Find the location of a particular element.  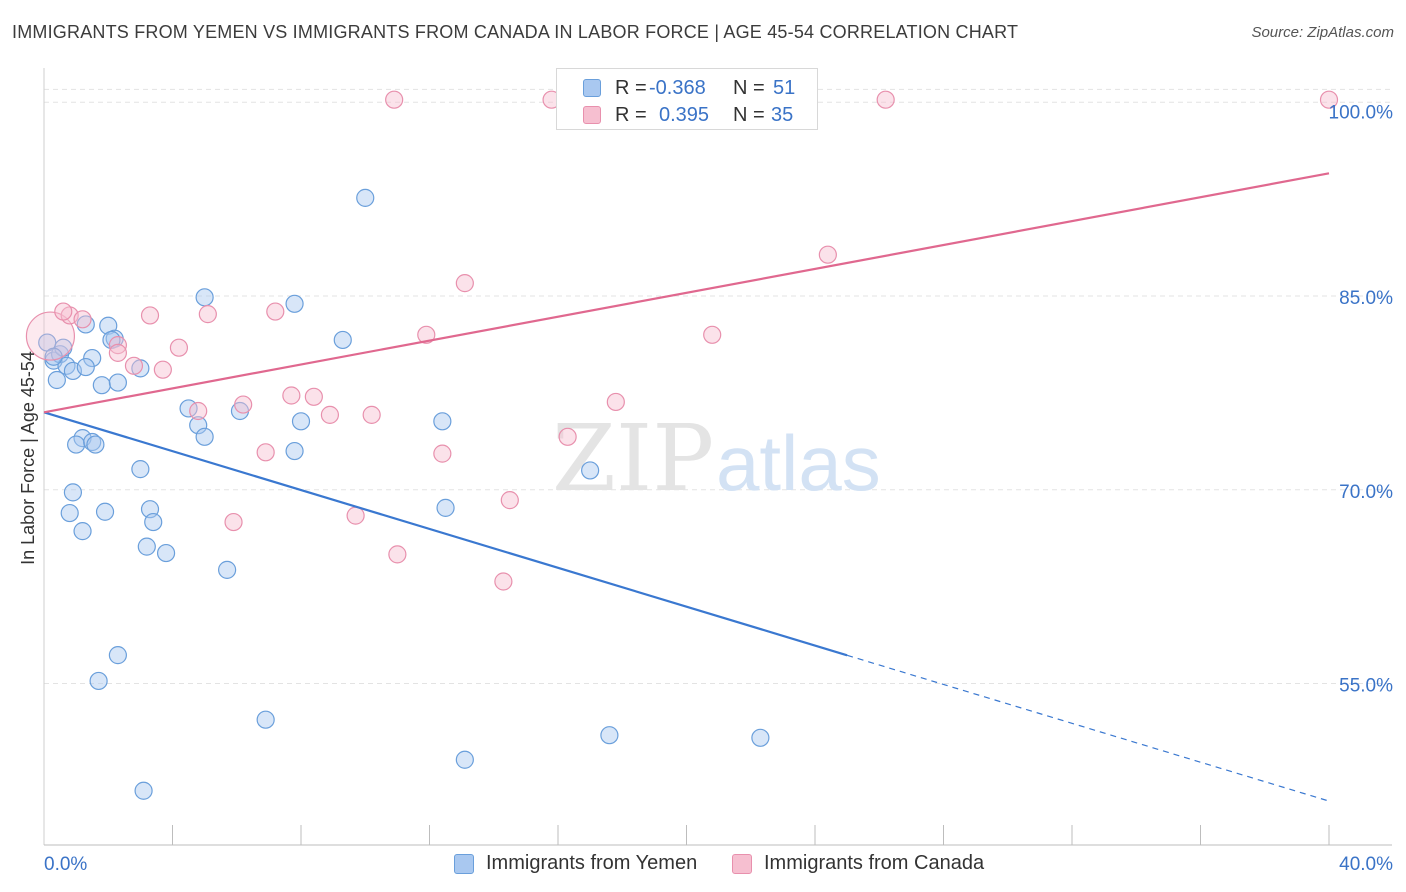

legend-row-canada: R = 0.395 N = 35 is located at coordinates (687, 115).